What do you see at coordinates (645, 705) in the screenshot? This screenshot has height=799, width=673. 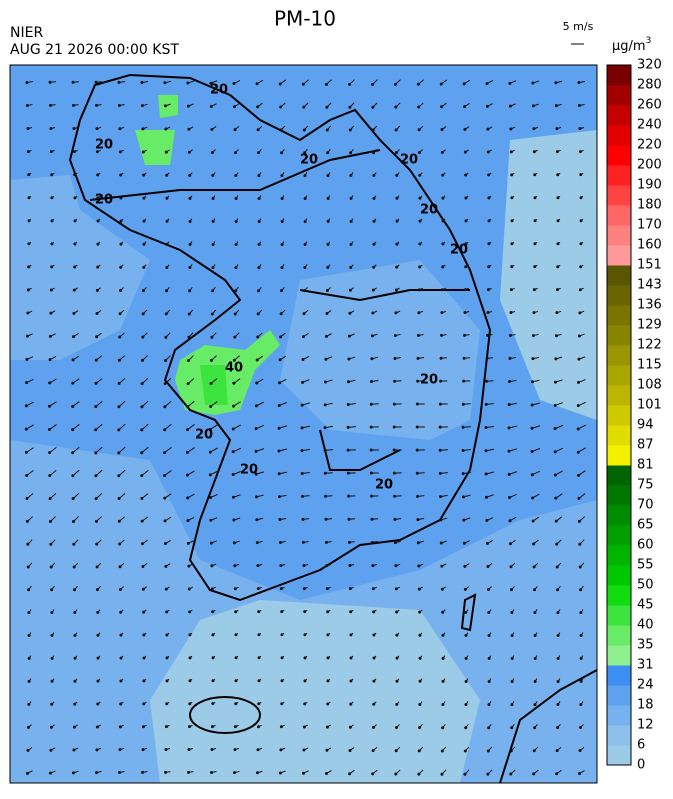 I see `colorbar-label: 18` at bounding box center [645, 705].